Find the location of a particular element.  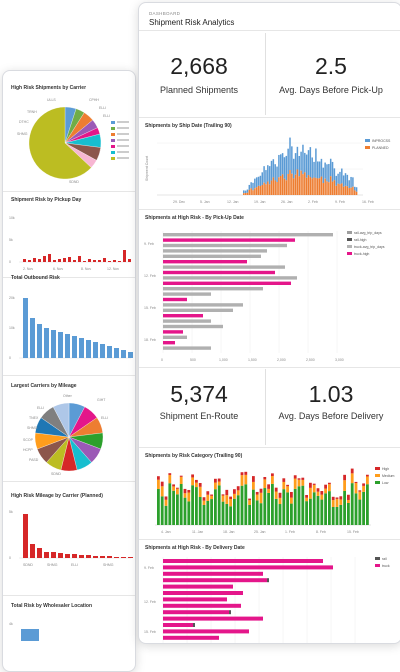

legend-label-high: High is located at coordinates (385, 469).